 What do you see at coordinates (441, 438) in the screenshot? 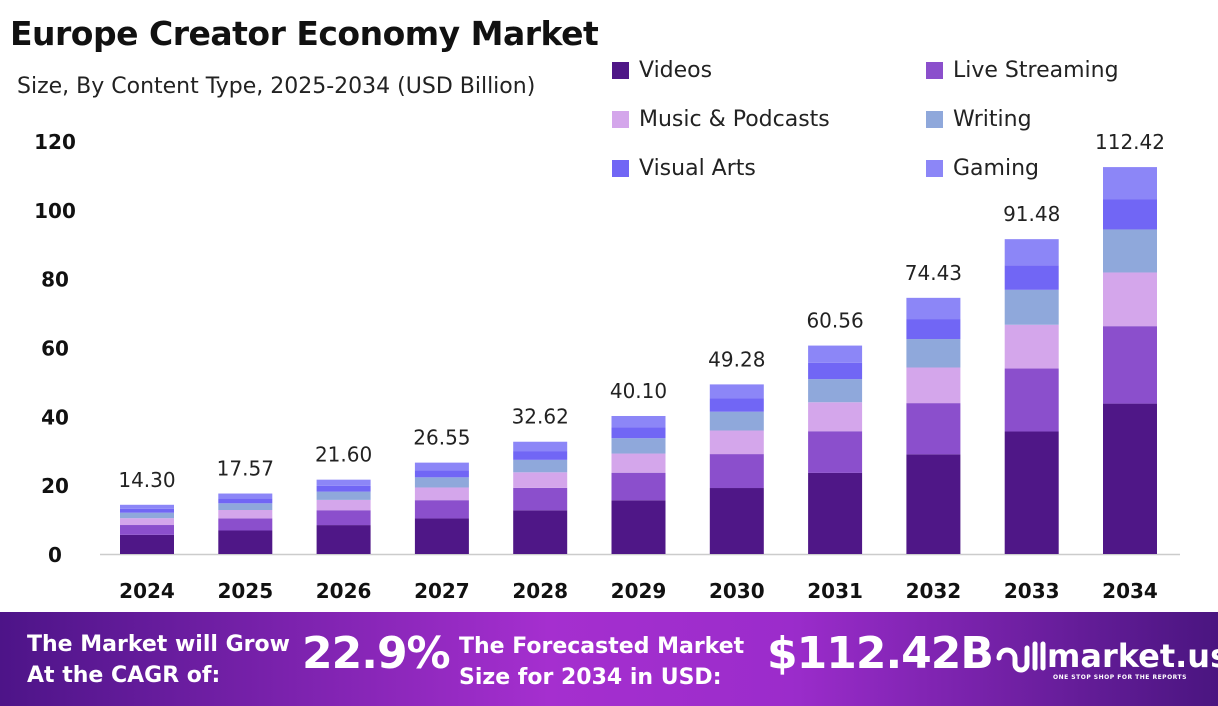
I see `total-label-2027: 26.55` at bounding box center [441, 438].